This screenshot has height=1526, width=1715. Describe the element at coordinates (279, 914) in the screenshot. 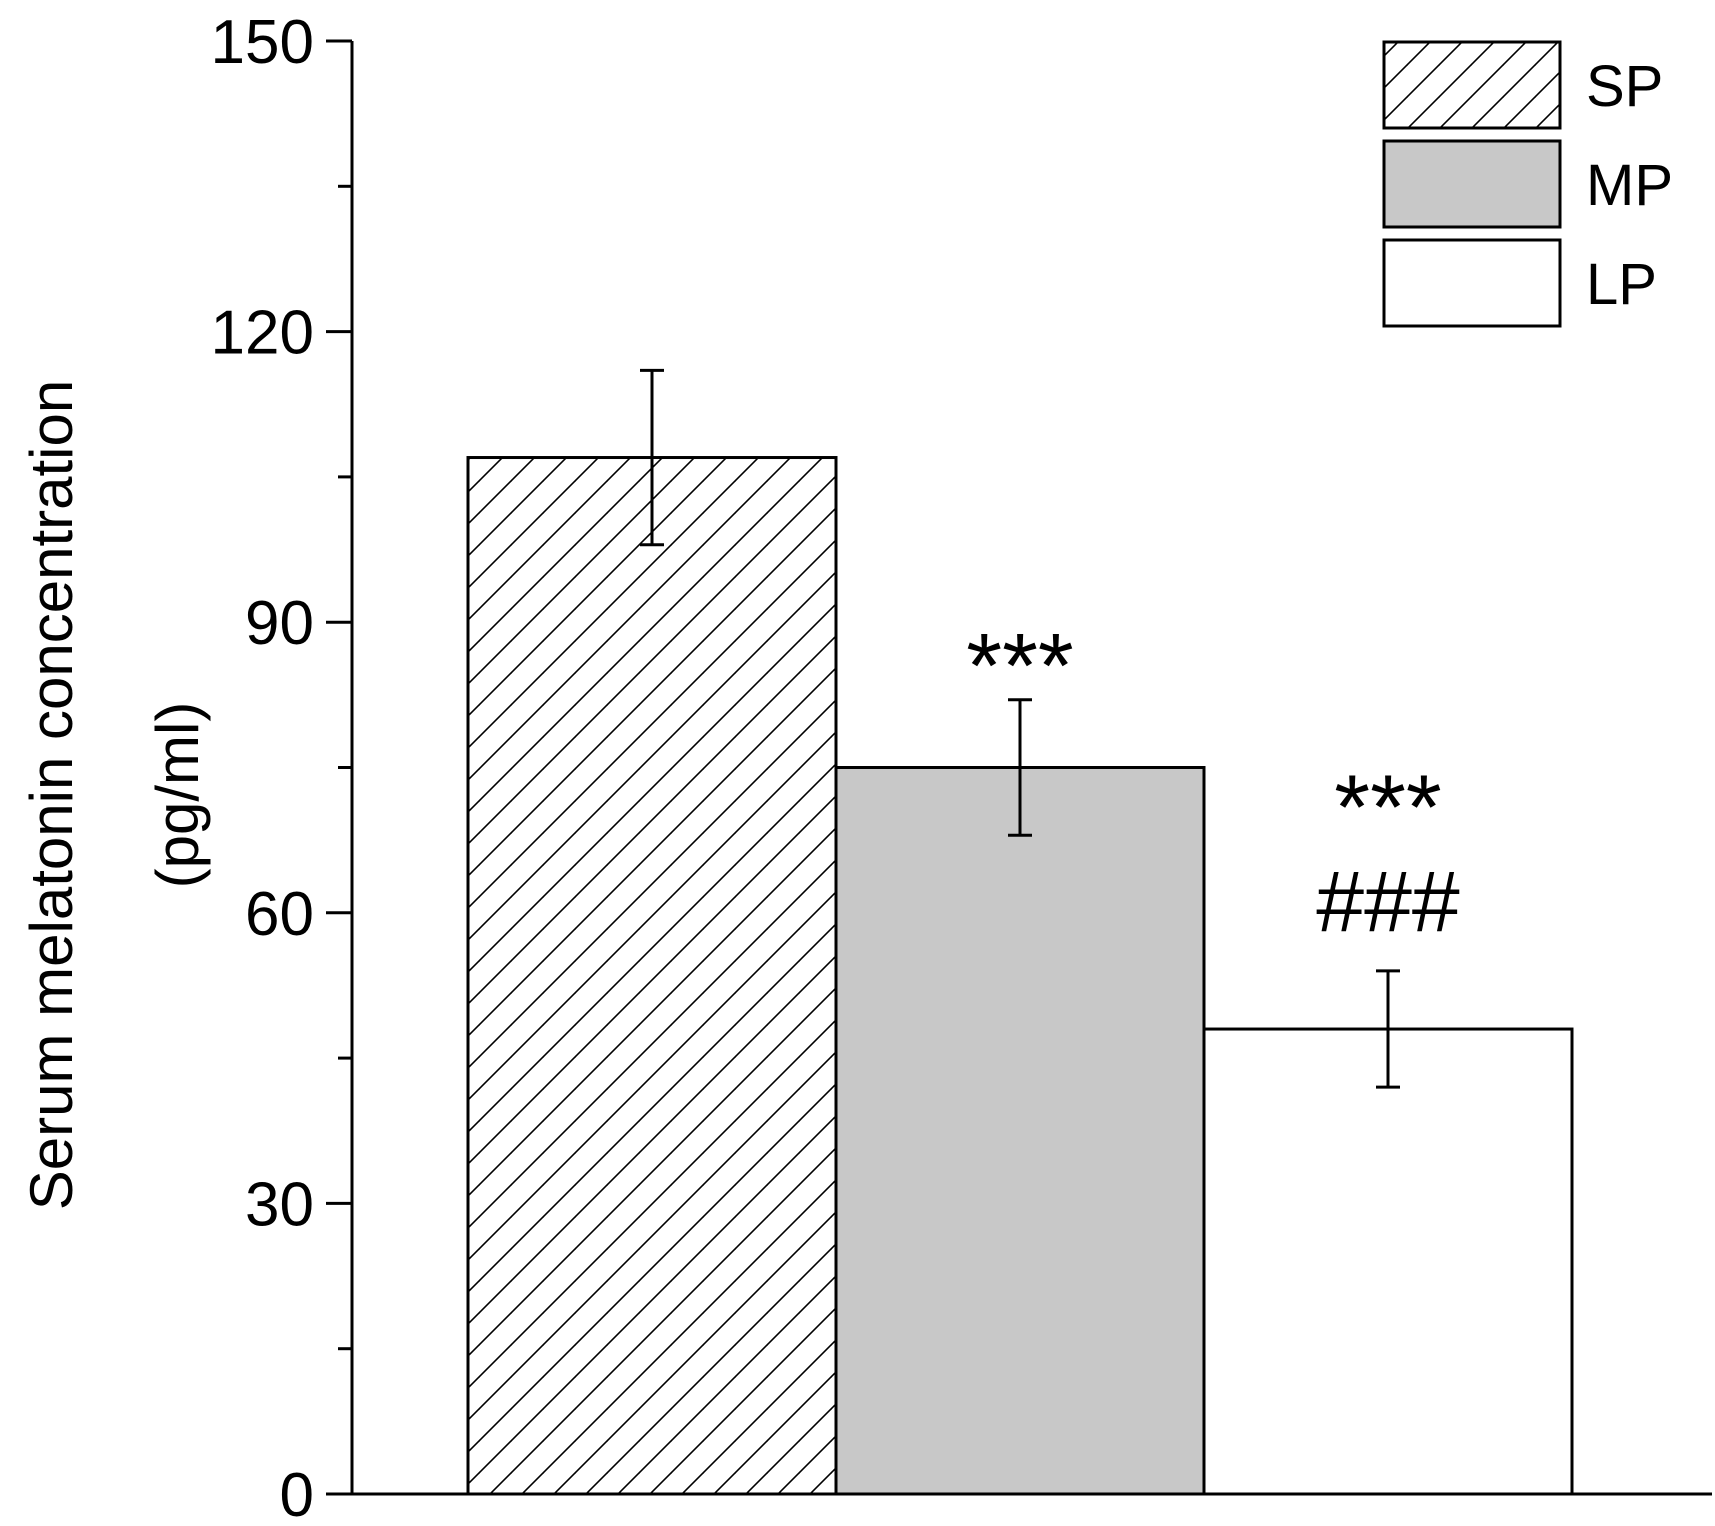

I see `y-tick-label: 60` at that location.